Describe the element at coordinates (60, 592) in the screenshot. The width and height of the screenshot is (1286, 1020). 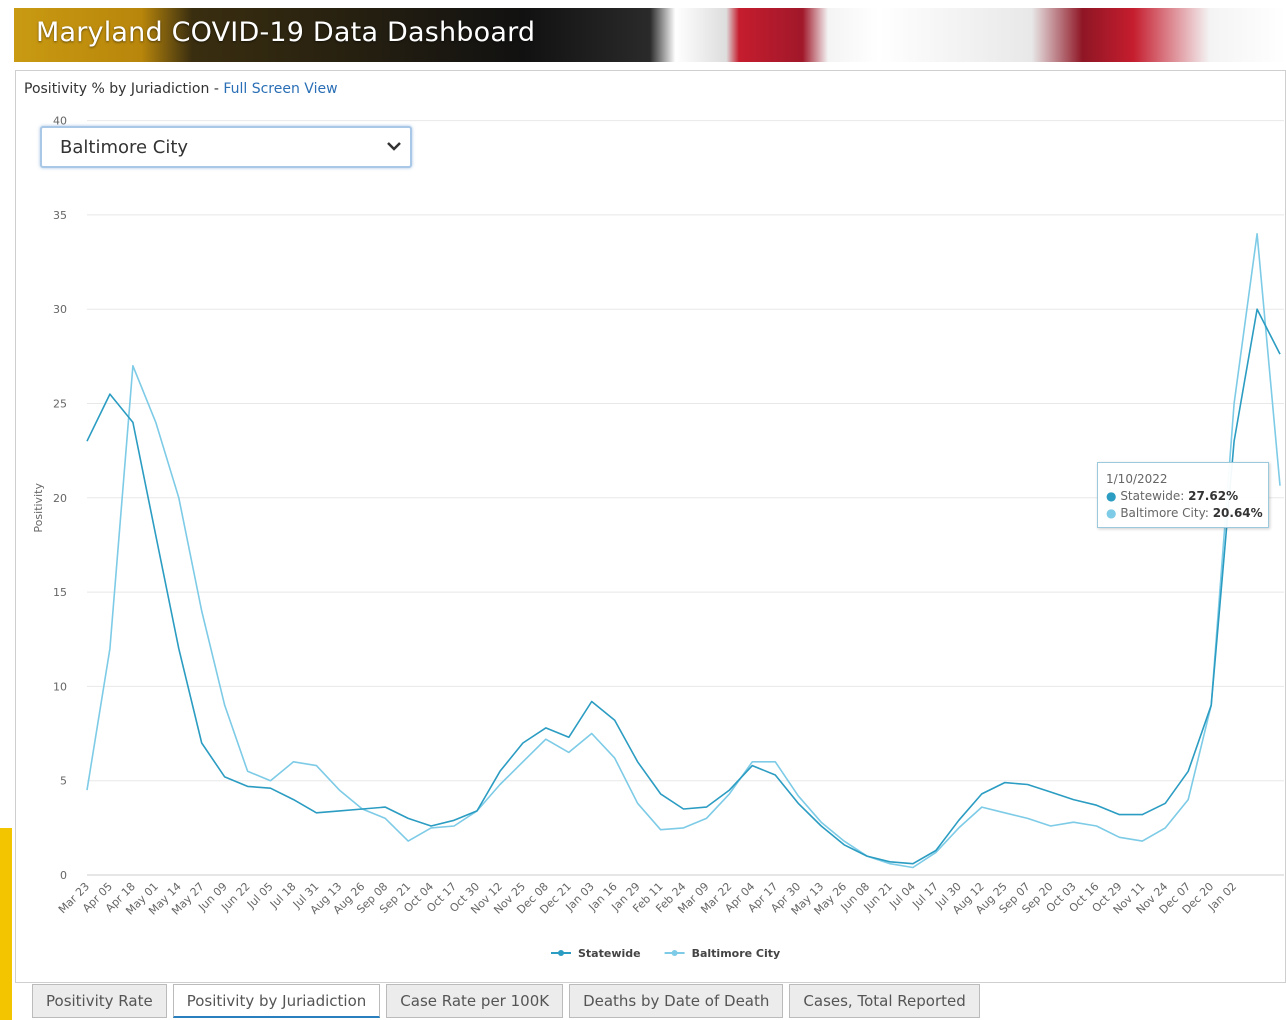
I see `y-tick-label: 15` at that location.